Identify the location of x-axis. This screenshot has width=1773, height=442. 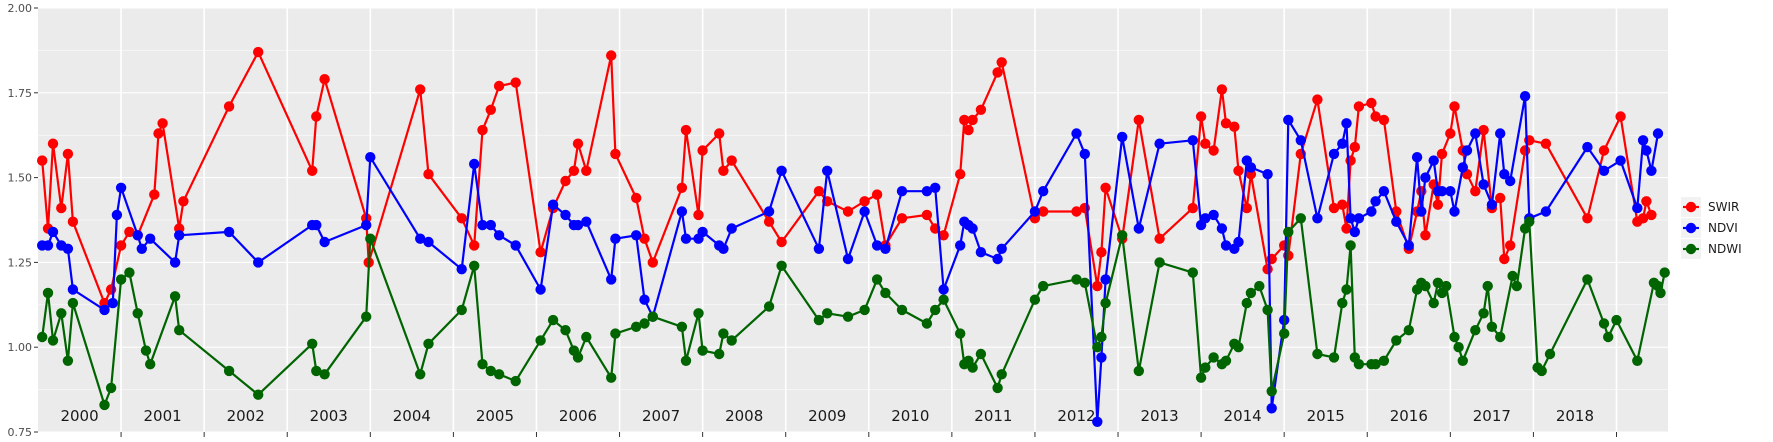
(868, 434).